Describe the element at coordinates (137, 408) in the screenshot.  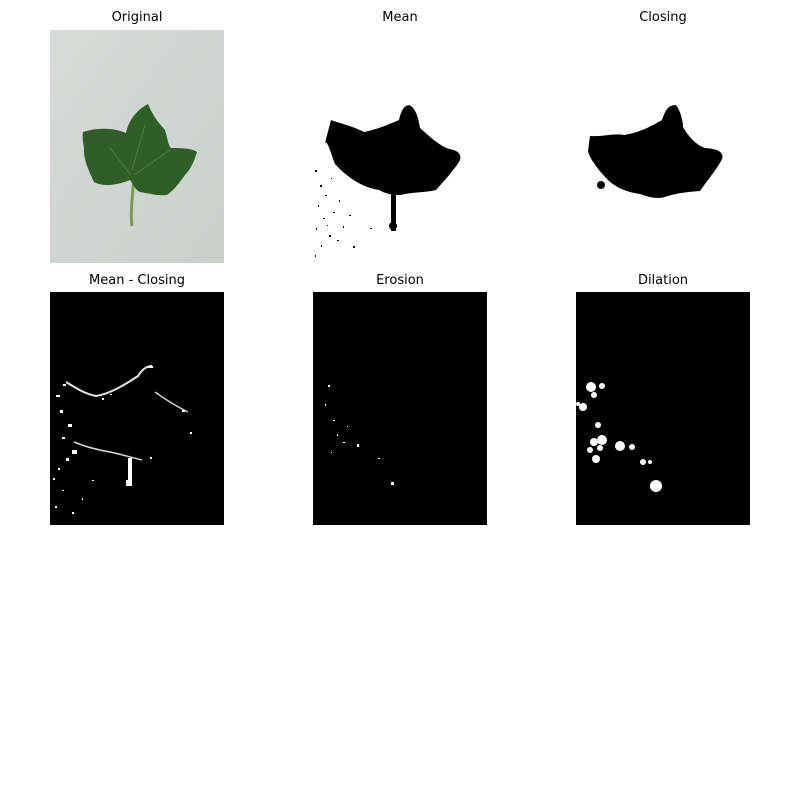
I see `mean-minus-closing-image` at that location.